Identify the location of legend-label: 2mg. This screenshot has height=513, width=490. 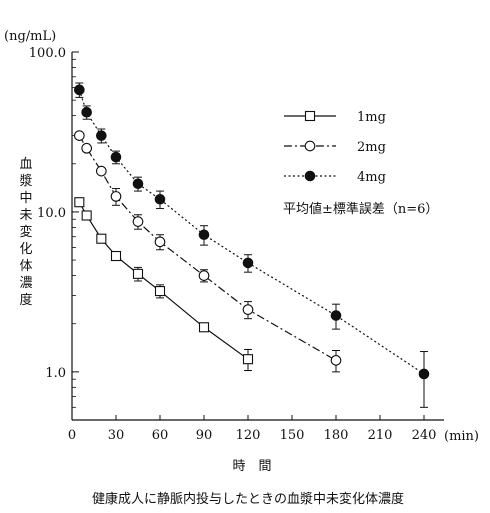
(371, 147).